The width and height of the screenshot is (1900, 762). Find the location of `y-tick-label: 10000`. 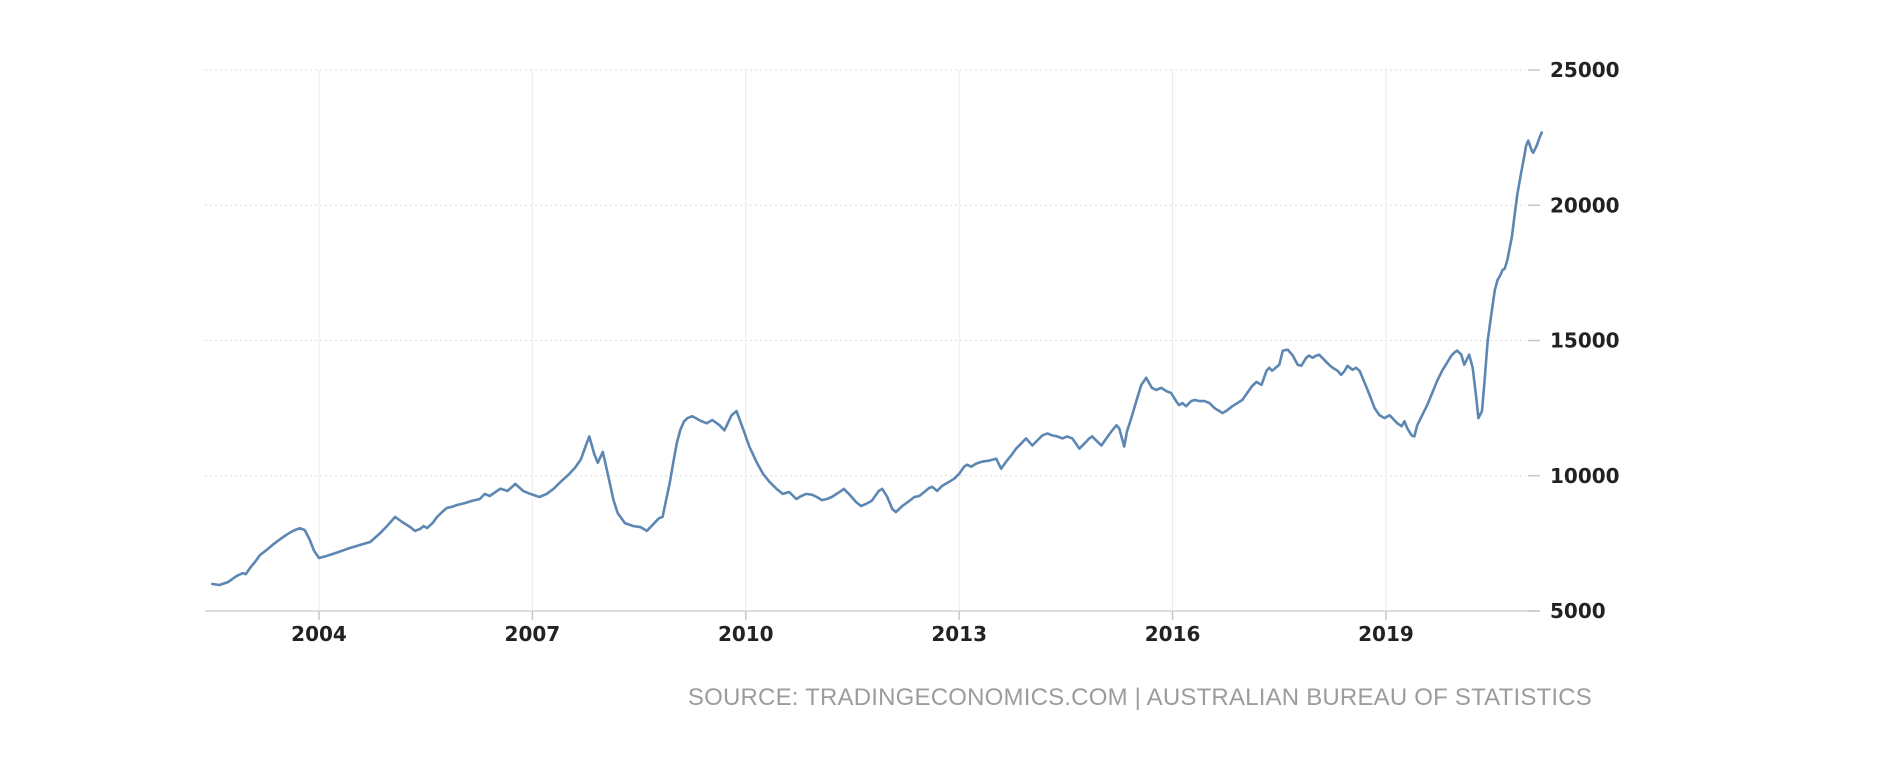

y-tick-label: 10000 is located at coordinates (1585, 476).